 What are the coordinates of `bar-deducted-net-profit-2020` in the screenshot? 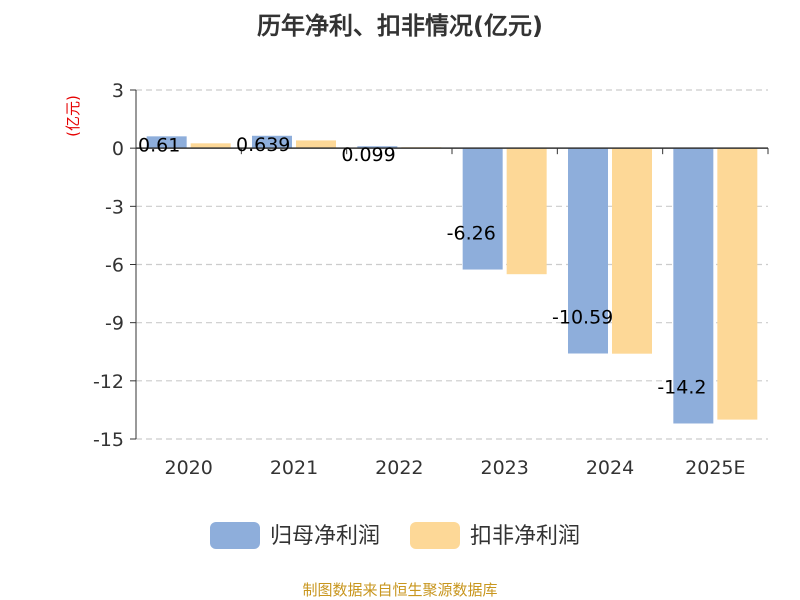 It's located at (210, 146).